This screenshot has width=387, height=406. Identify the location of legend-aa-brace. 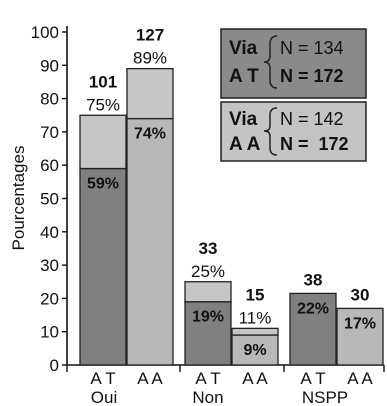
(270, 131).